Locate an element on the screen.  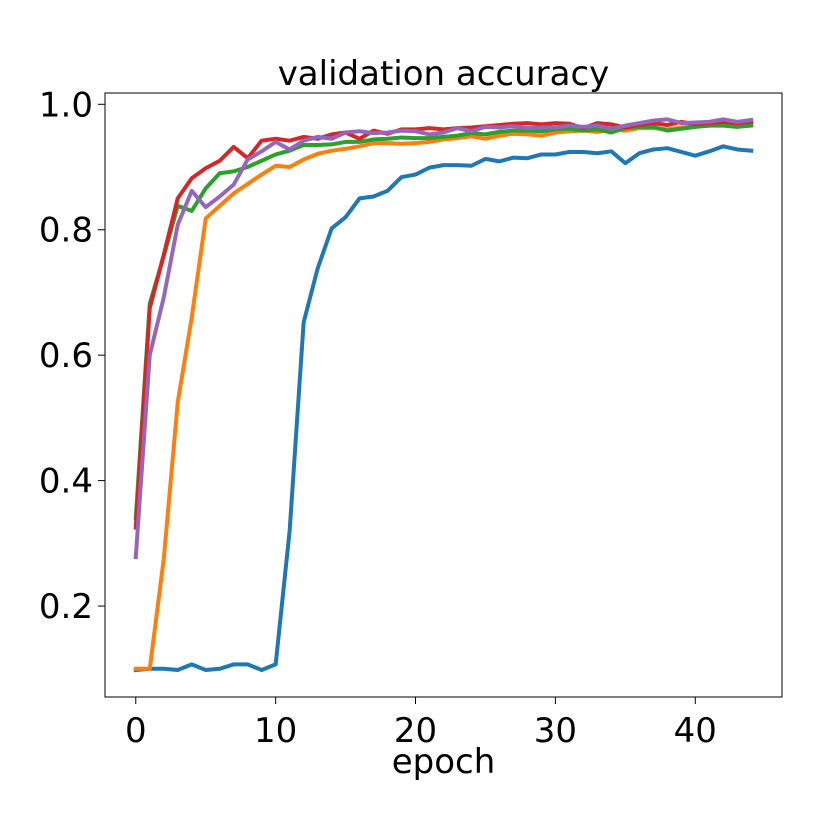
x-tick-label: 20 is located at coordinates (415, 731).